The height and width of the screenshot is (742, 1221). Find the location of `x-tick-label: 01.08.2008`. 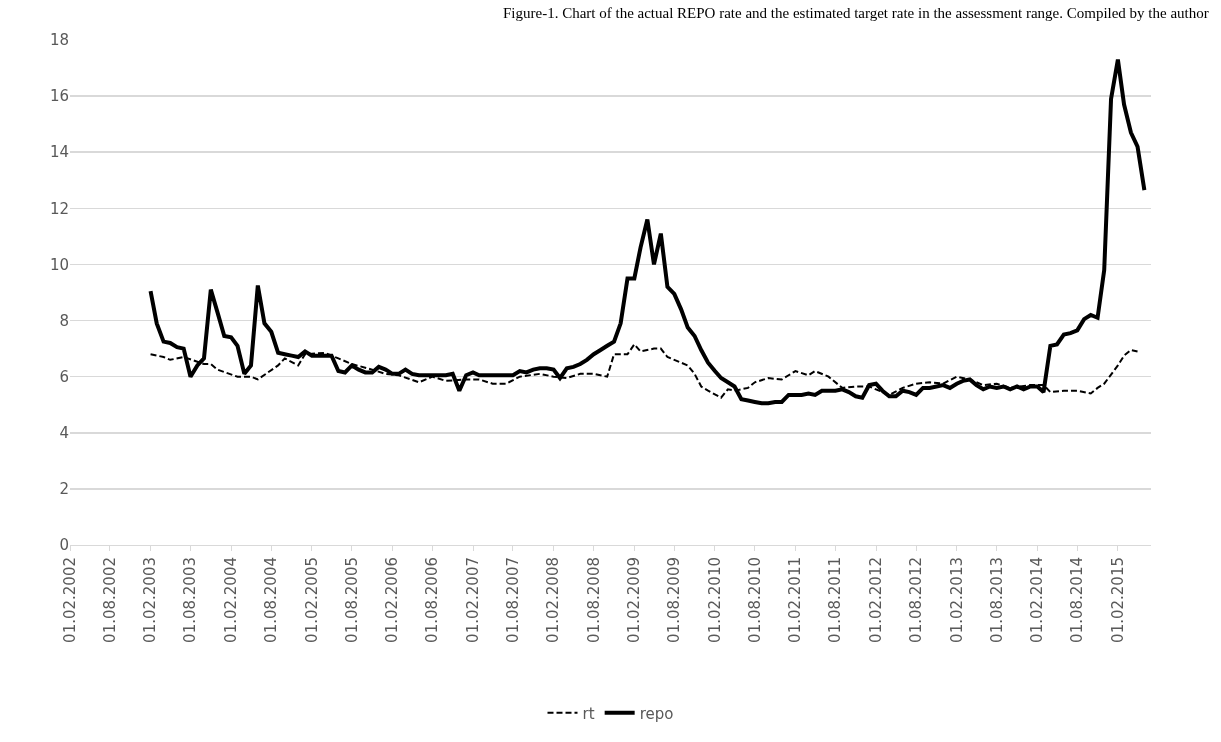

x-tick-label: 01.08.2008 is located at coordinates (593, 600).